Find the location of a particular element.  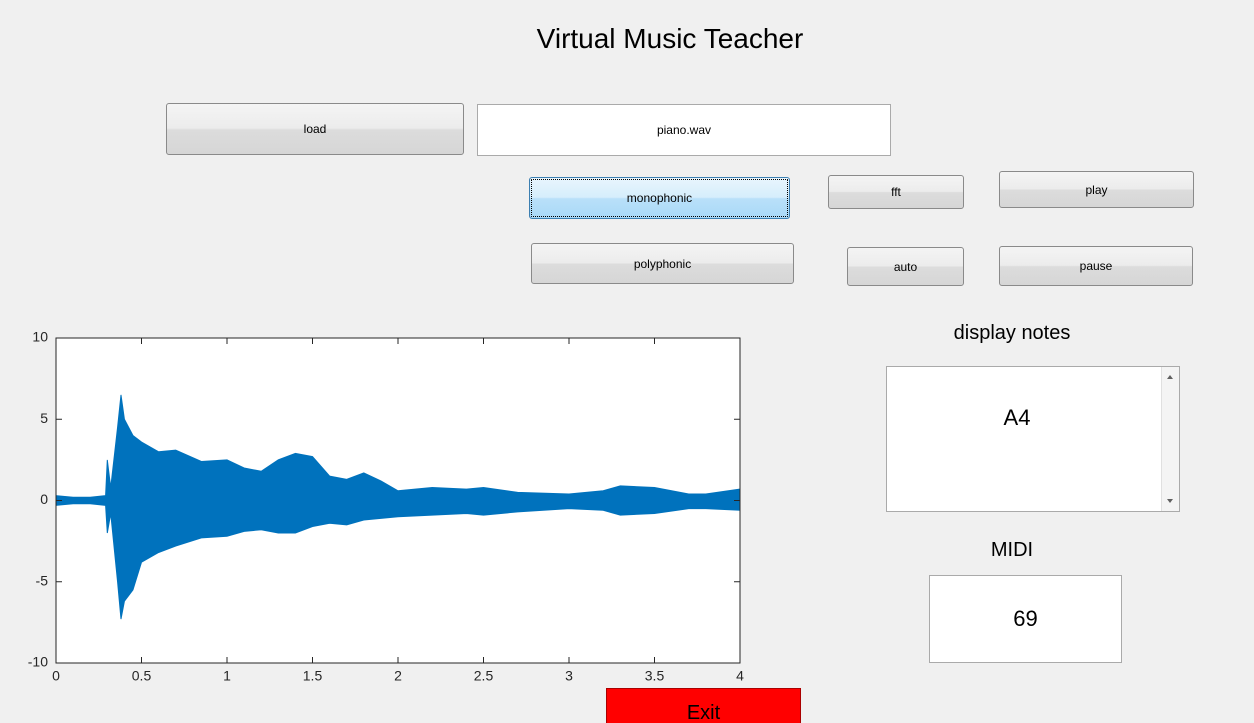

scrollbar is located at coordinates (1170, 439).